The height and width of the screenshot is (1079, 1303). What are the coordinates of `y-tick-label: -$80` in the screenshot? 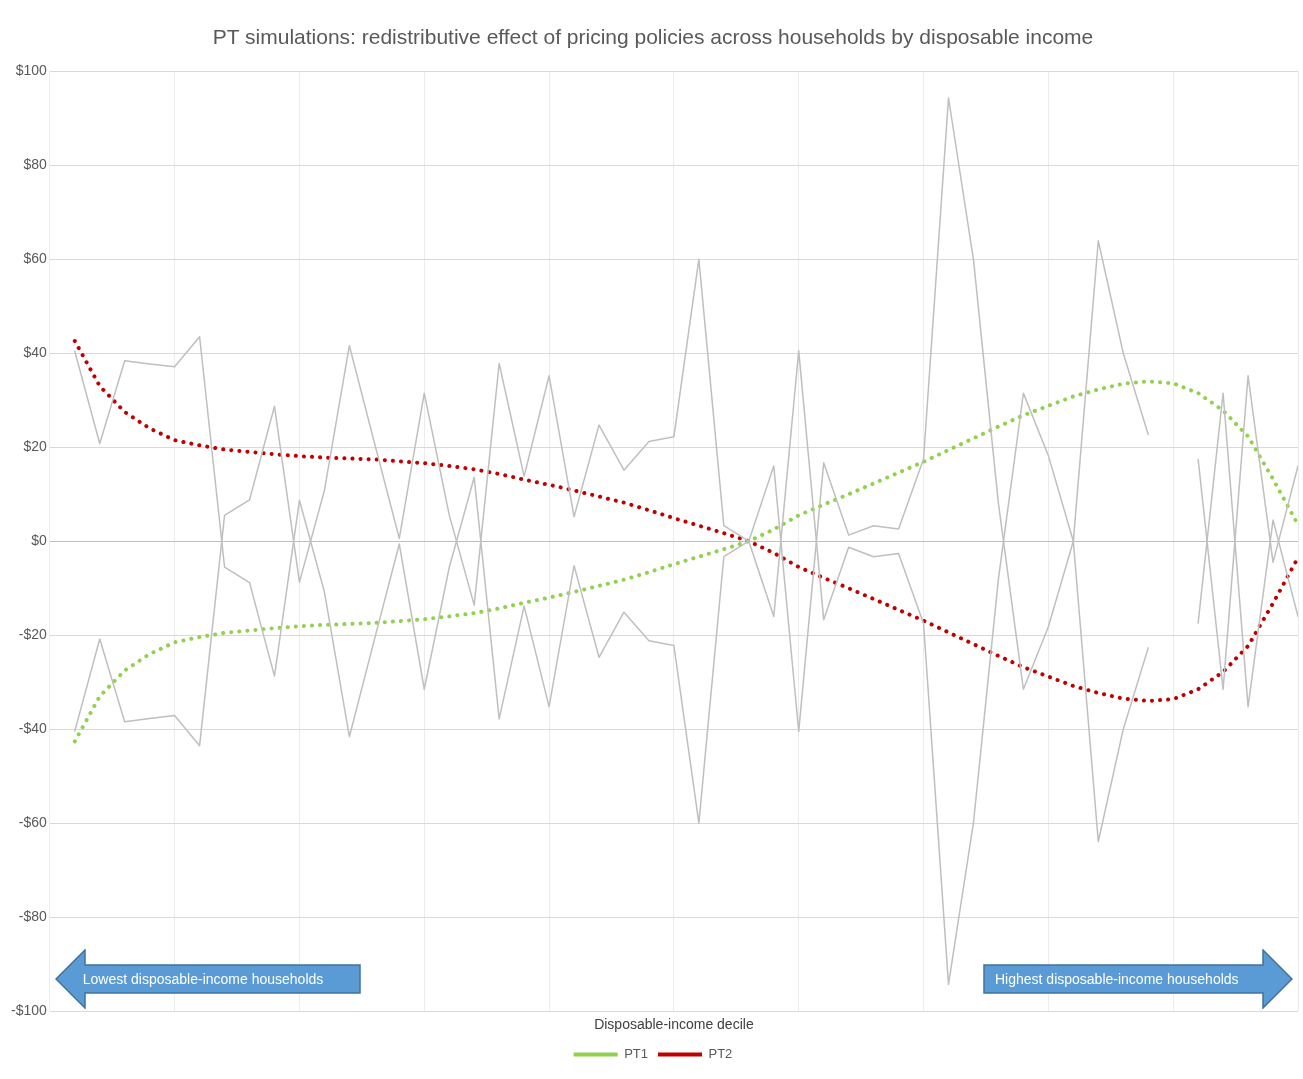 It's located at (33, 916).